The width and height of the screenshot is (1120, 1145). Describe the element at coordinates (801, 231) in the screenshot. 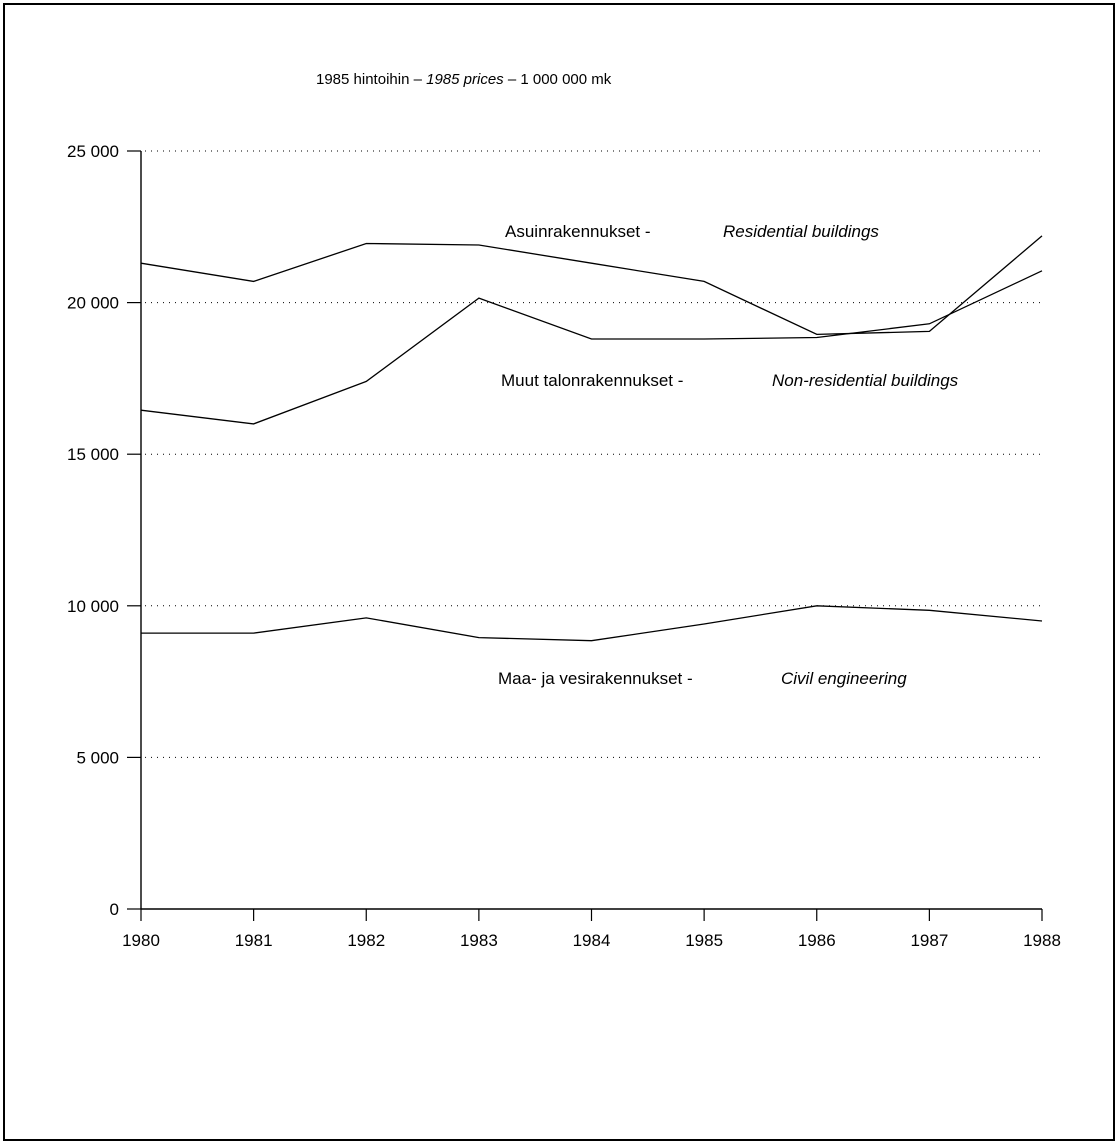

I see `series-label-residential-en: Residential buildings` at that location.